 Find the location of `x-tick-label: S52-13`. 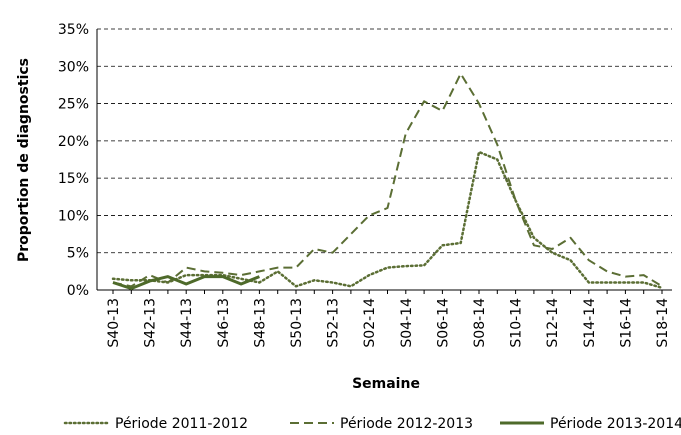

x-tick-label: S52-13 is located at coordinates (334, 323).